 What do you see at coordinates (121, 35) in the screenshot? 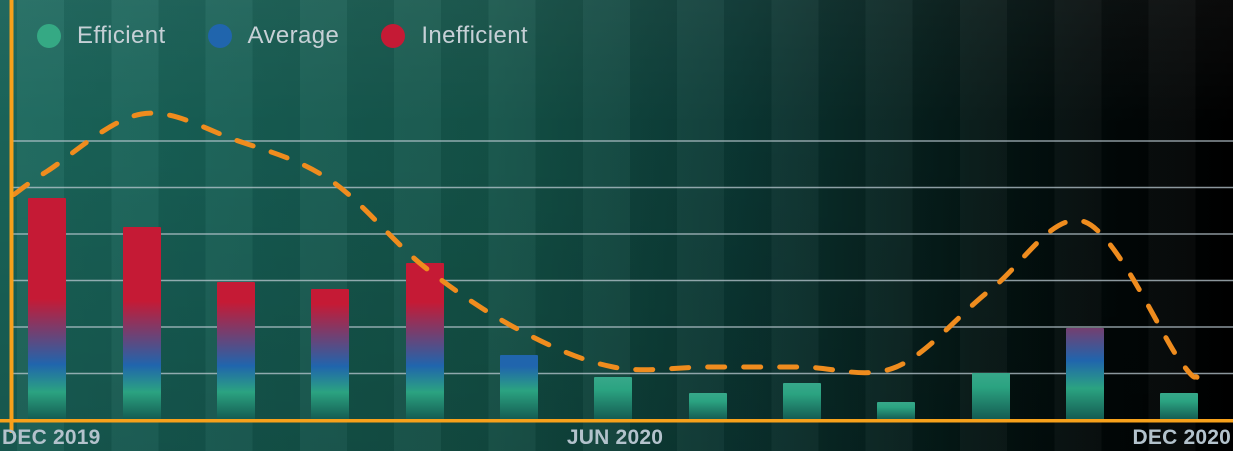
I see `legend-label: Efficient` at bounding box center [121, 35].